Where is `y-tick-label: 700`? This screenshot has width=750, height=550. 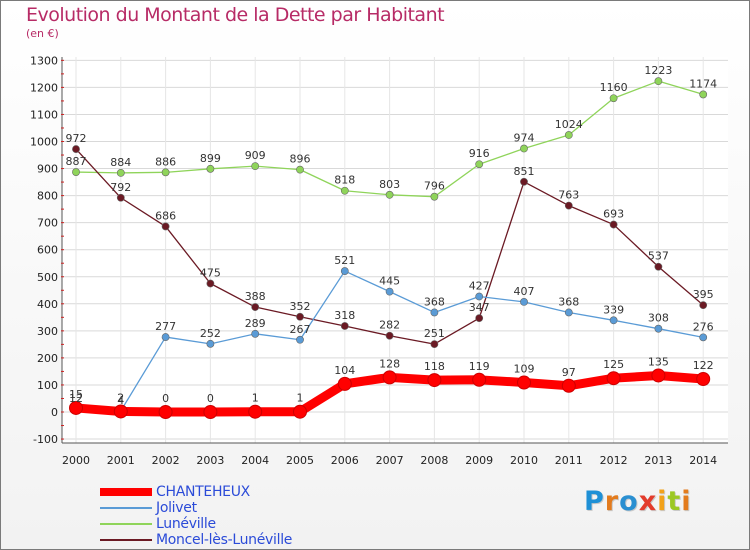
y-tick-label: 700 is located at coordinates (47, 223).